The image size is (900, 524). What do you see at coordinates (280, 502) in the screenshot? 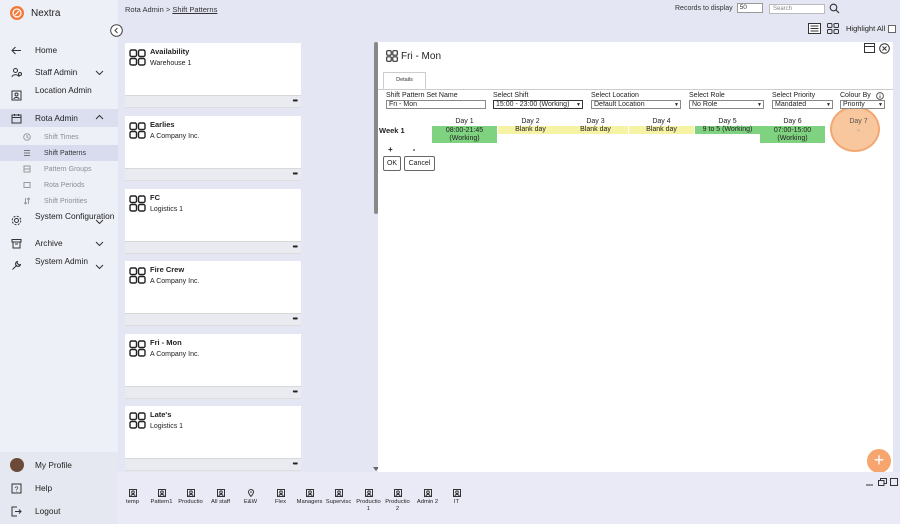
I see `group-tab-label: Flex` at bounding box center [280, 502].